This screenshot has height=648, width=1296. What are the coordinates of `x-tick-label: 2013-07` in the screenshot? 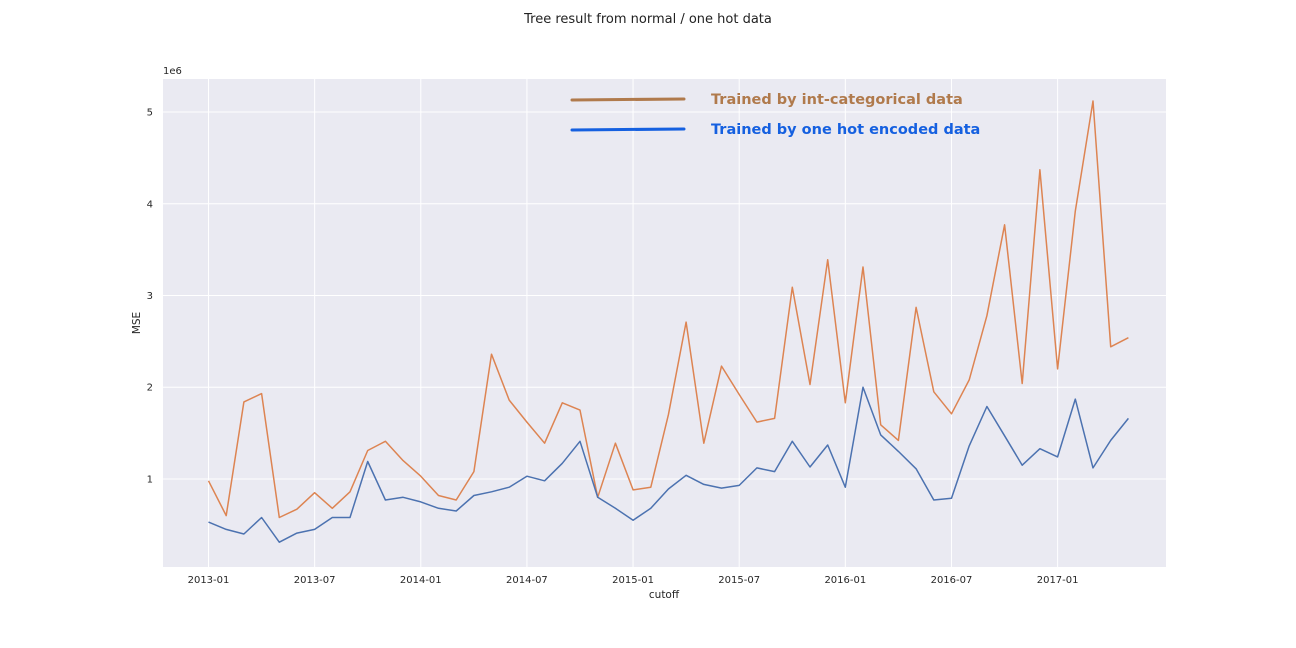 It's located at (315, 580).